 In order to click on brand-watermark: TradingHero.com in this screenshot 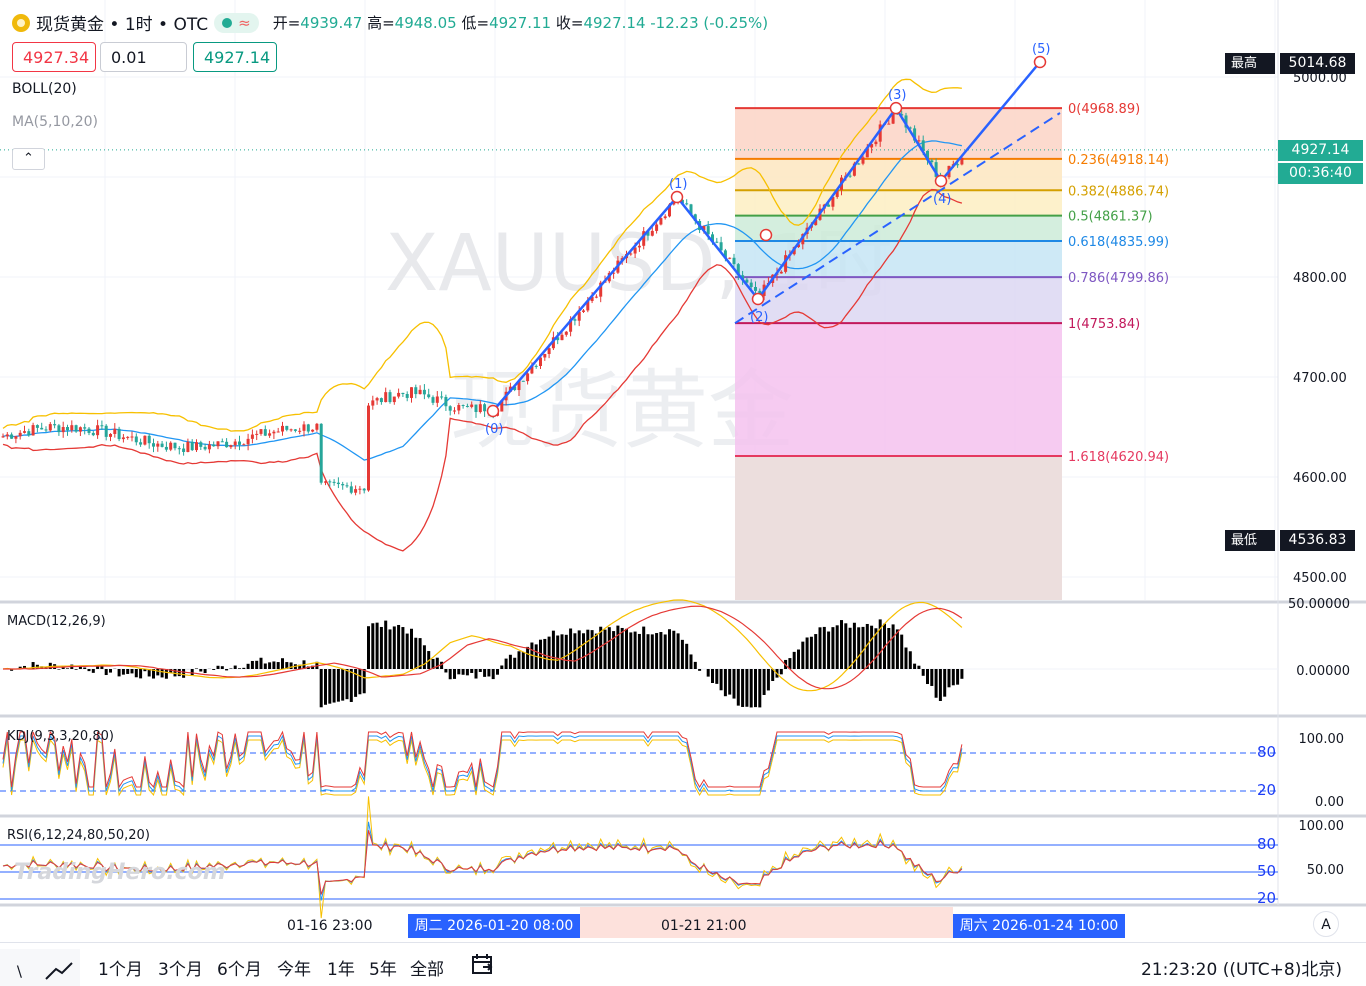, I will do `click(120, 872)`.